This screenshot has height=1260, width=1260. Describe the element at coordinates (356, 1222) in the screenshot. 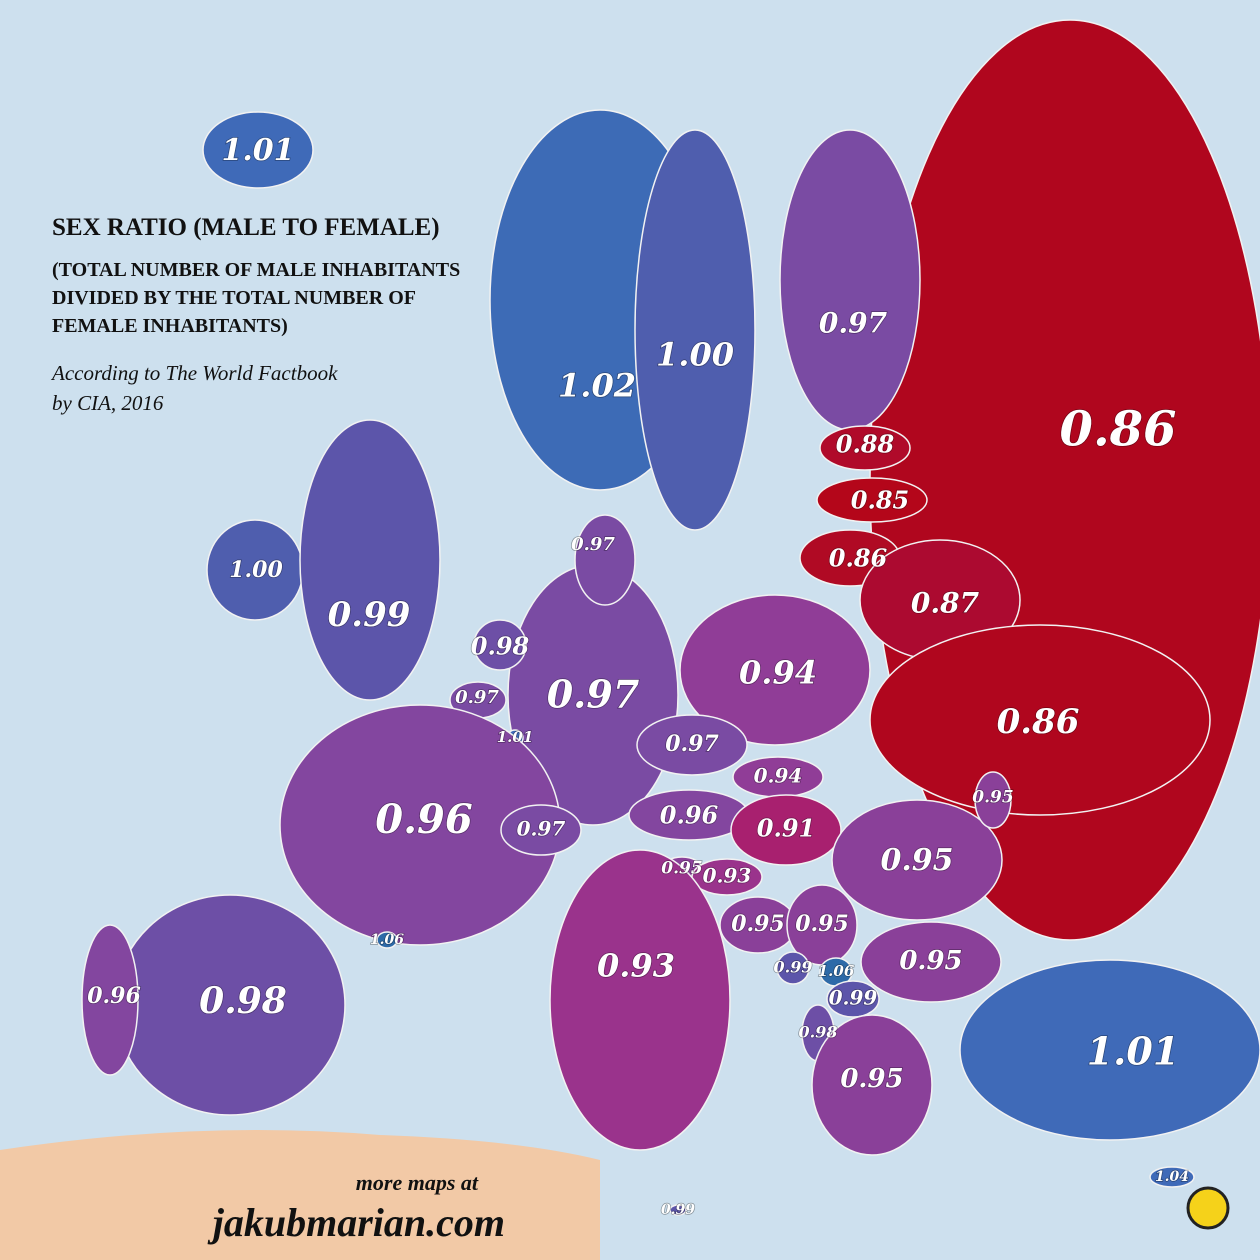

I see `footer-site: jakubmarian.com` at that location.